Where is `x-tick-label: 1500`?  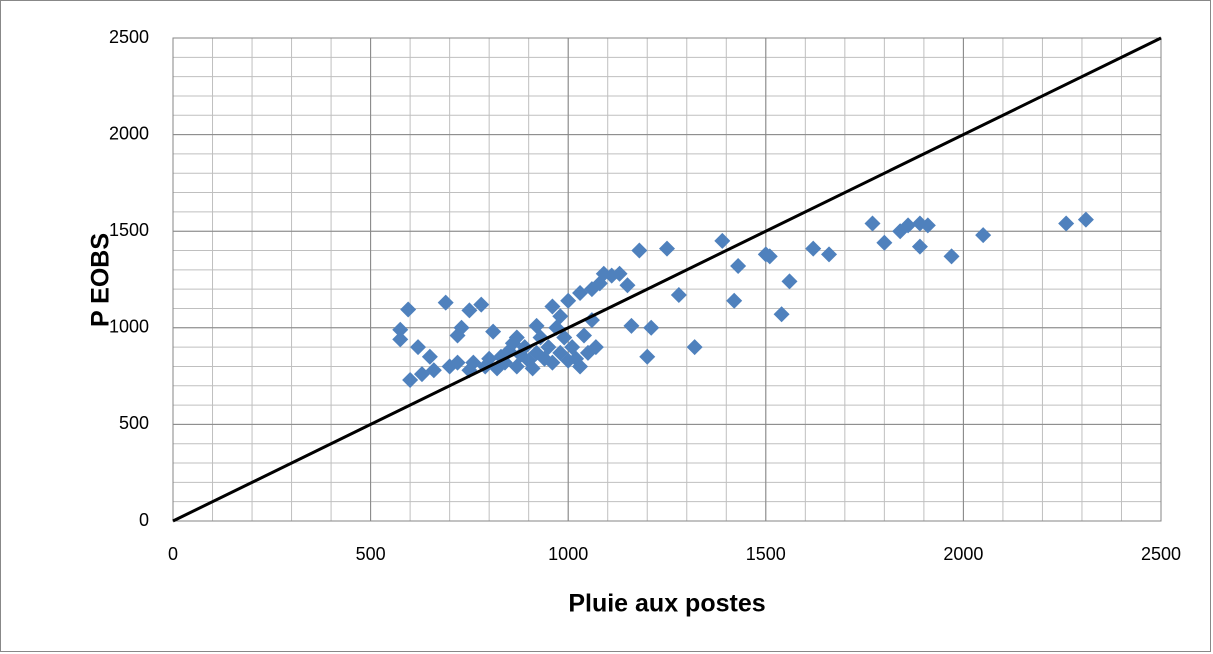
x-tick-label: 1500 is located at coordinates (766, 554).